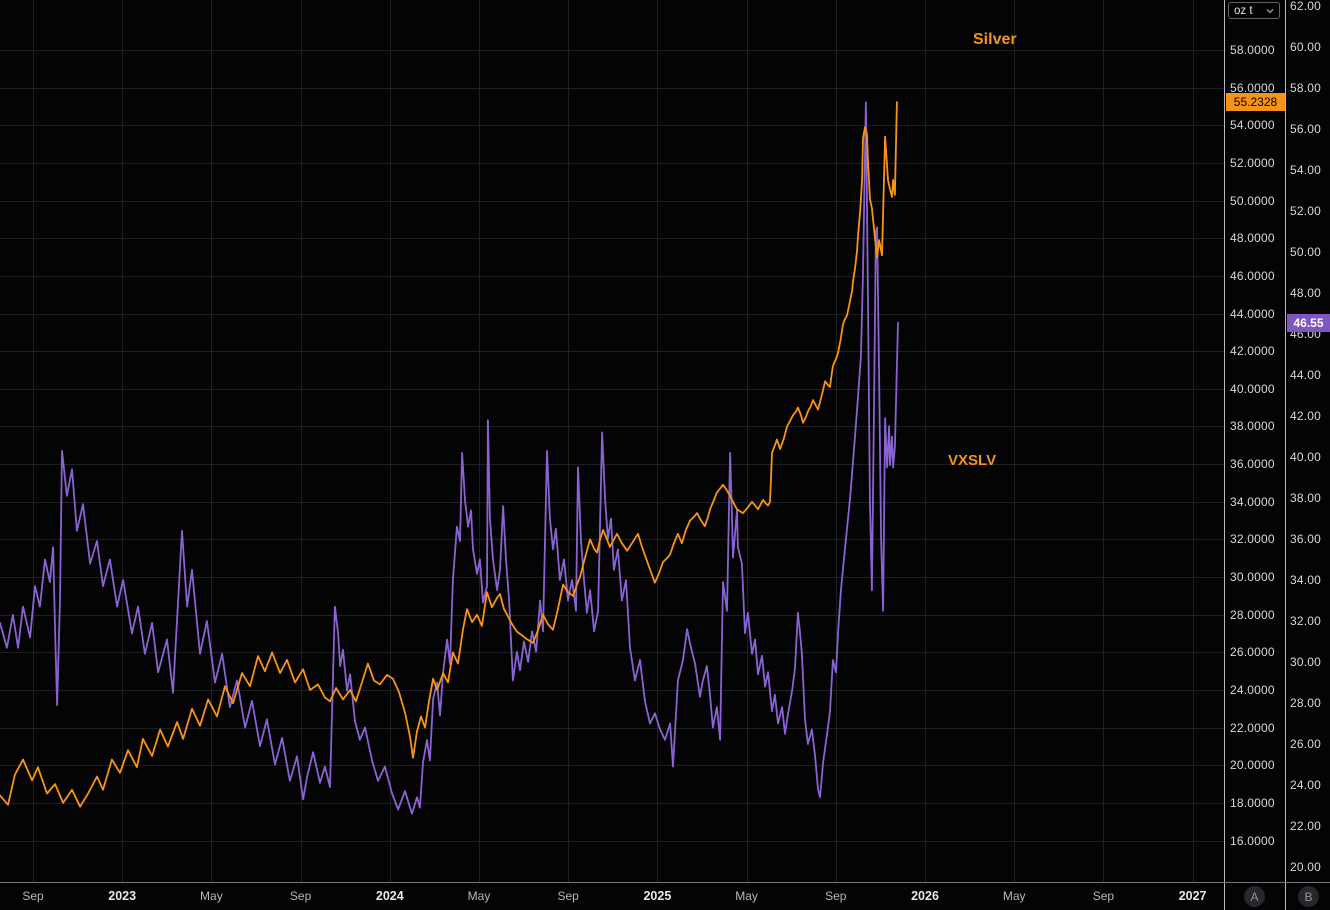  What do you see at coordinates (972, 460) in the screenshot?
I see `series-label-vxslv: VXSLV` at bounding box center [972, 460].